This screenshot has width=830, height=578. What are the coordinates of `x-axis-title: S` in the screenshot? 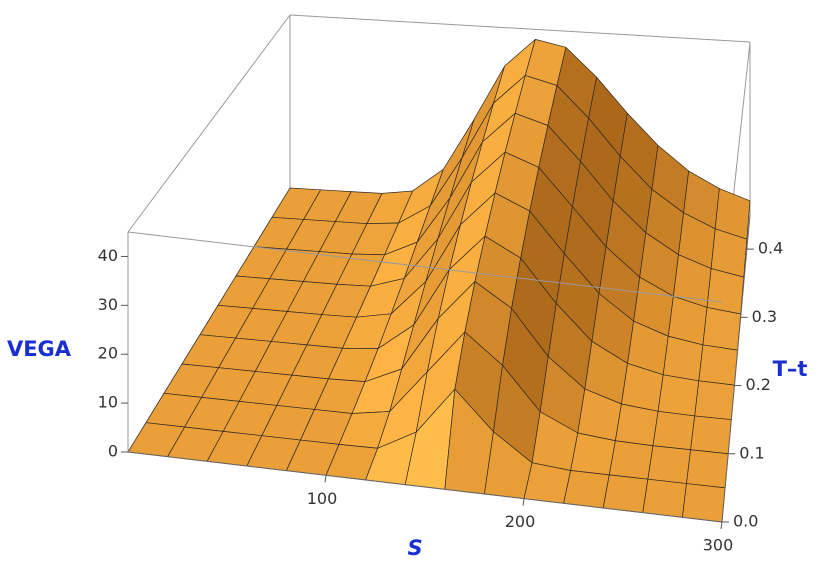 It's located at (414, 548).